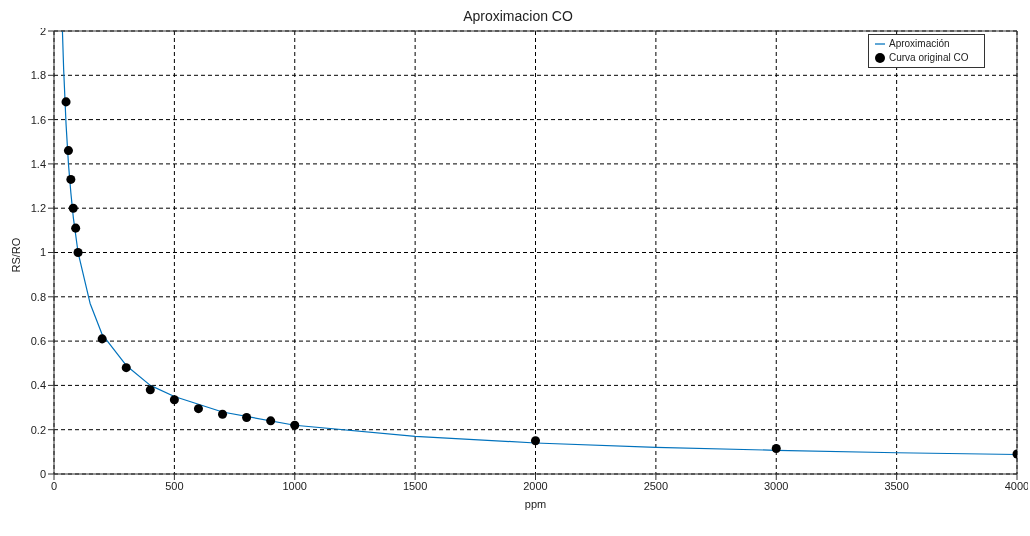 The height and width of the screenshot is (536, 1030). Describe the element at coordinates (38, 341) in the screenshot. I see `y-tick-label: 0.6` at that location.